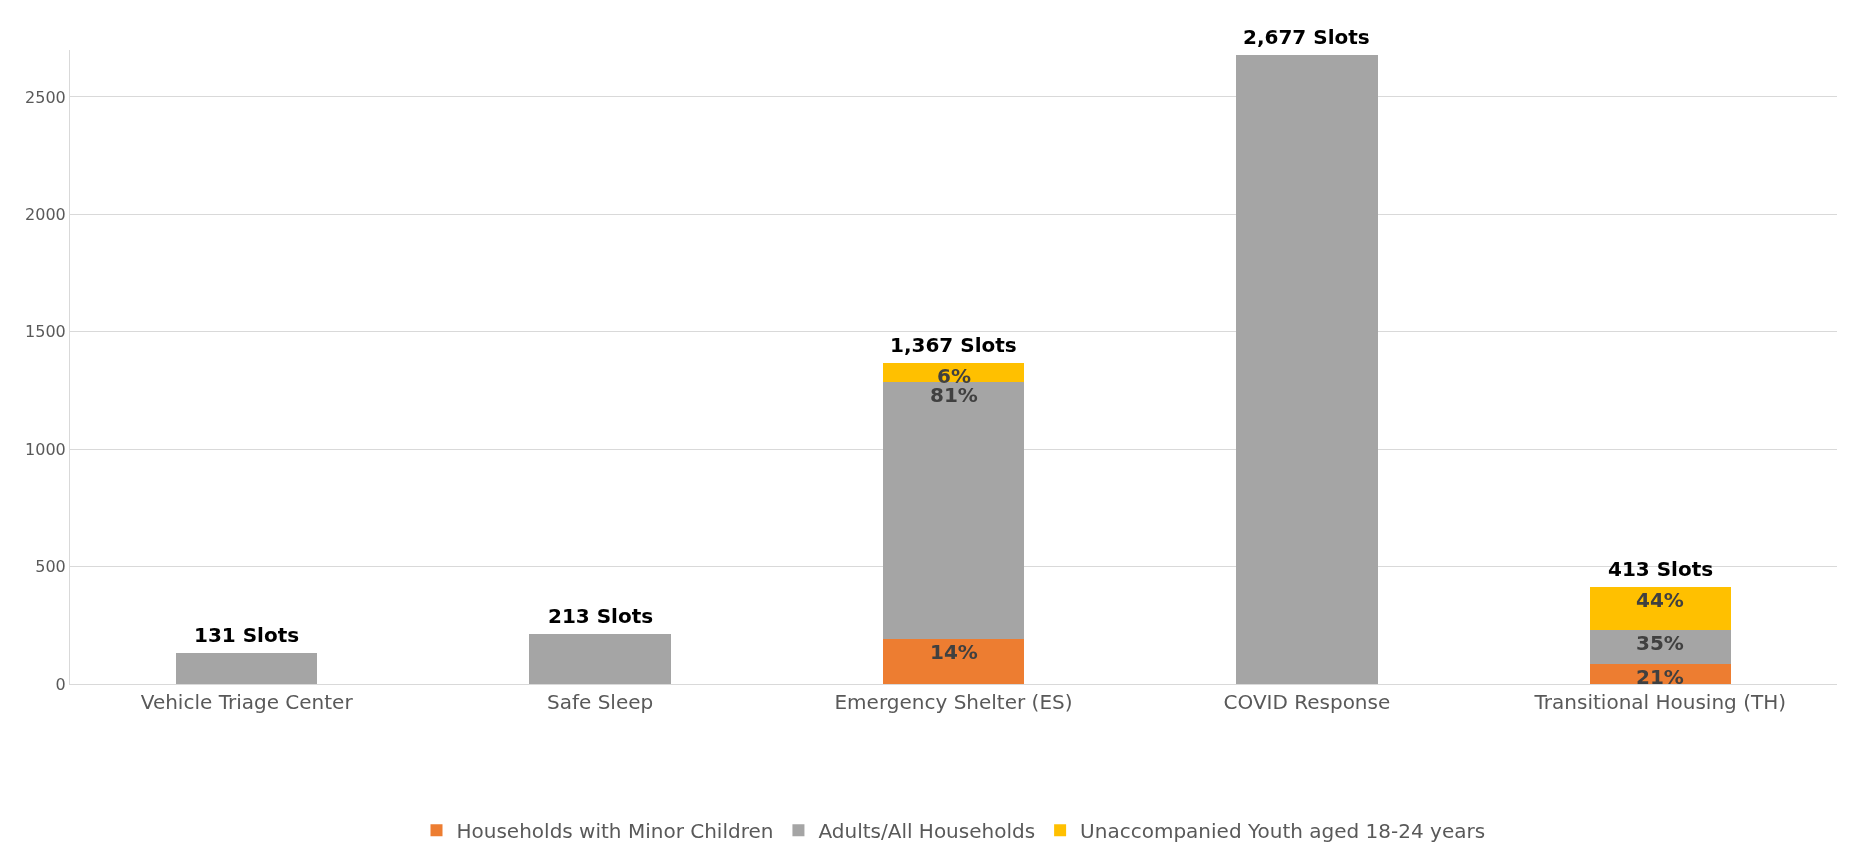 The height and width of the screenshot is (862, 1857). Describe the element at coordinates (601, 616) in the screenshot. I see `total-label: 213 Slots` at that location.